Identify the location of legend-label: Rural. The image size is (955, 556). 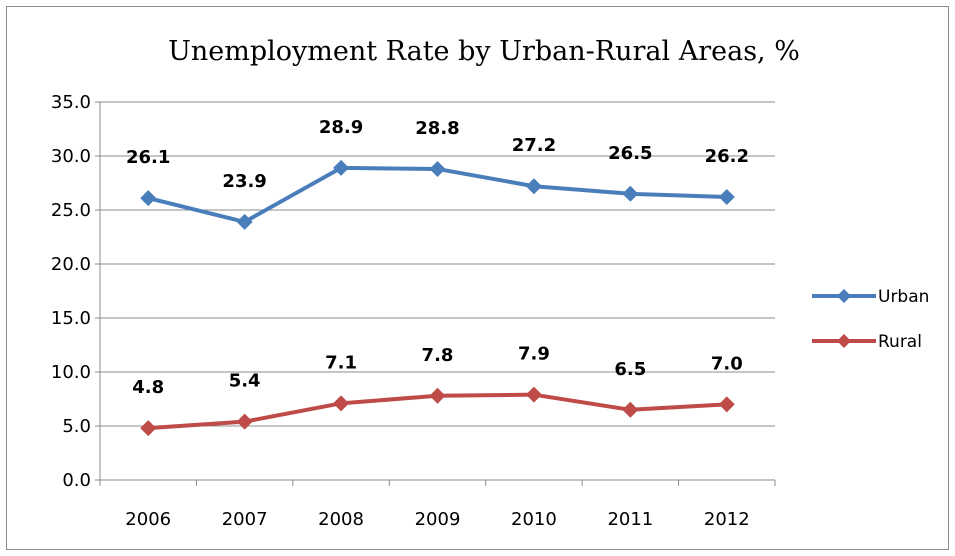
(900, 342).